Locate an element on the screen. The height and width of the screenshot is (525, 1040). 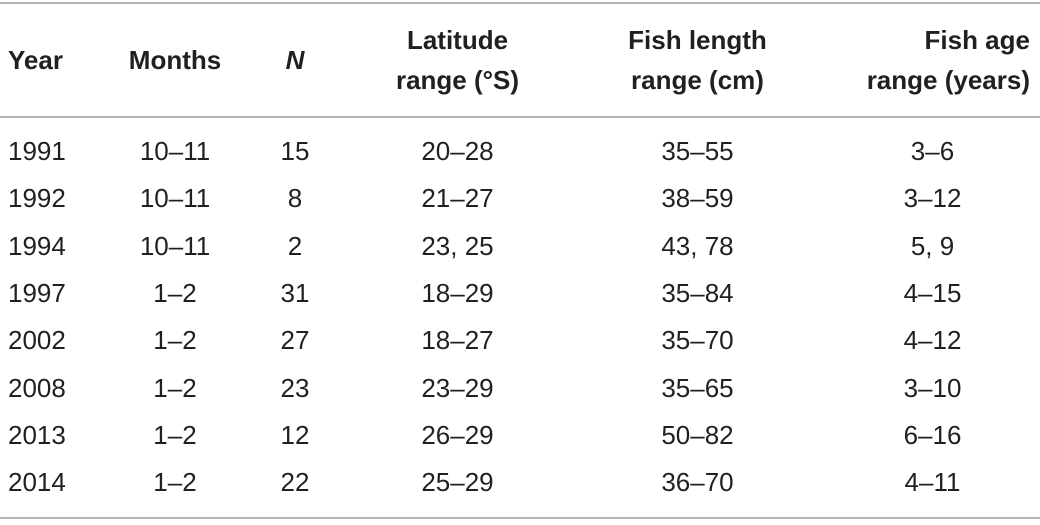
table-row: 2014 1–2 22 25–29 36–70 4–11 is located at coordinates (520, 482).